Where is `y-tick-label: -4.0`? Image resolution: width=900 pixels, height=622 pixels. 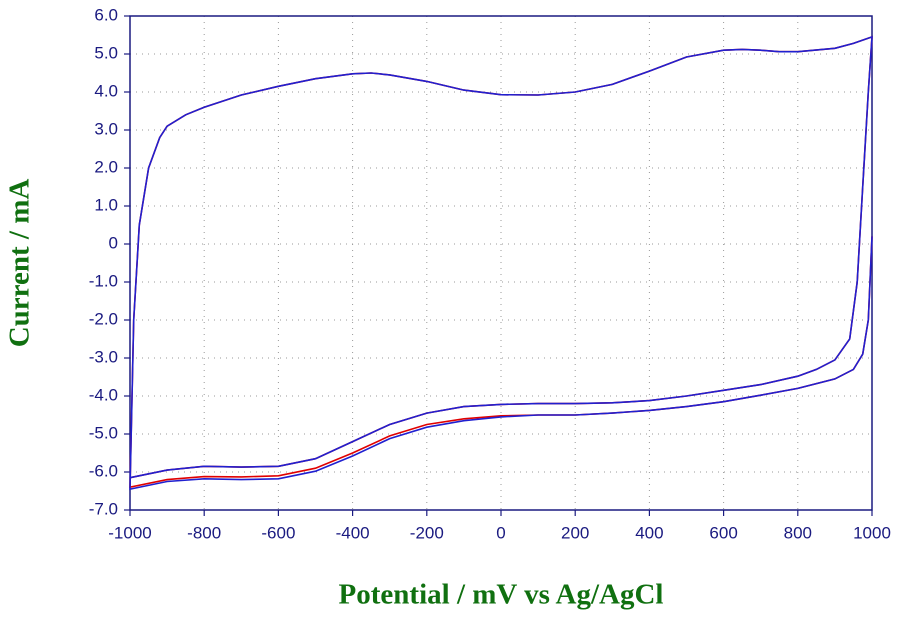
y-tick-label: -4.0 is located at coordinates (103, 394).